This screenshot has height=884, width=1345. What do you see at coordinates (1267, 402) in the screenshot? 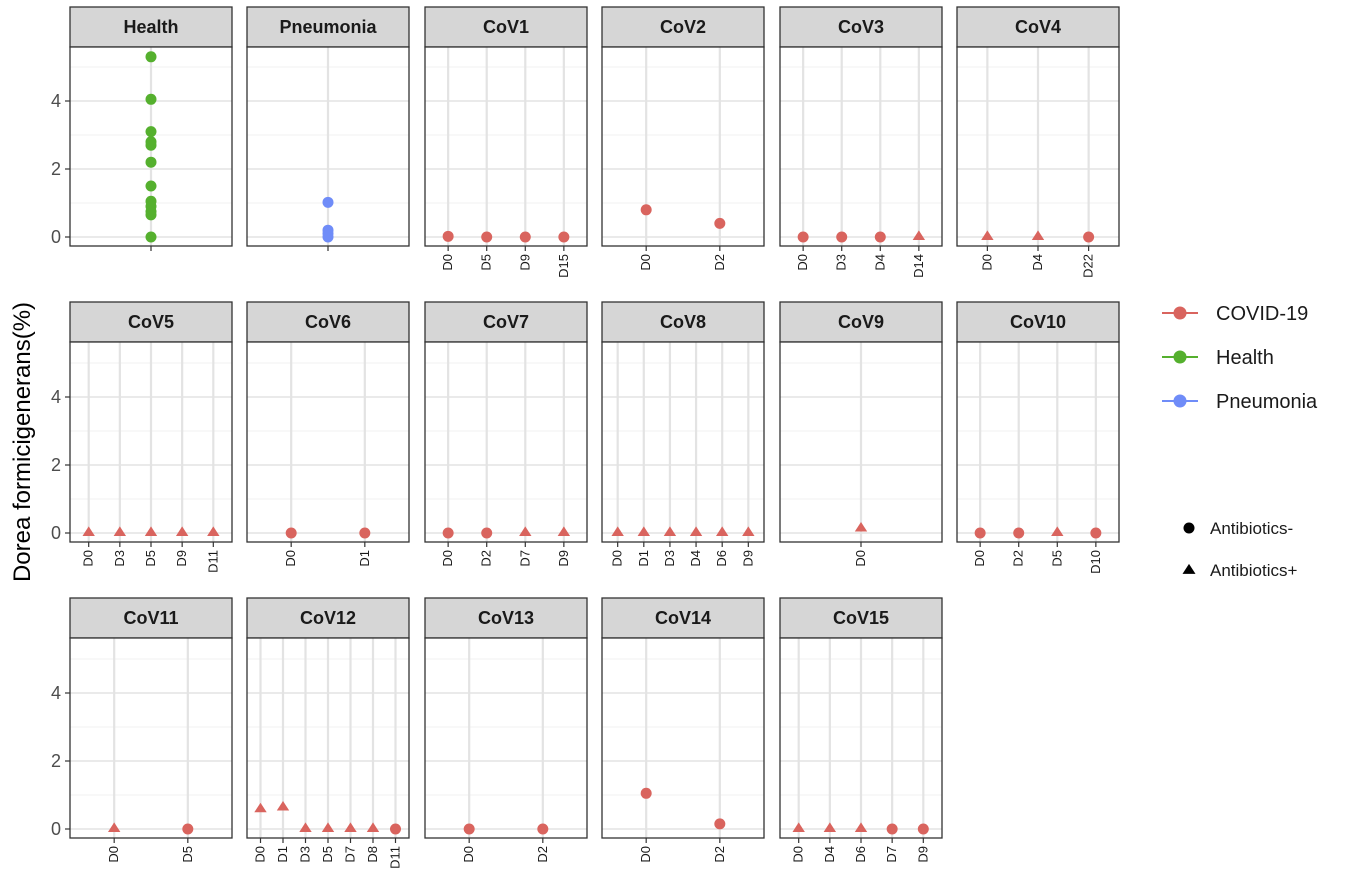
I see `legend-label: Pneumonia` at bounding box center [1267, 402].